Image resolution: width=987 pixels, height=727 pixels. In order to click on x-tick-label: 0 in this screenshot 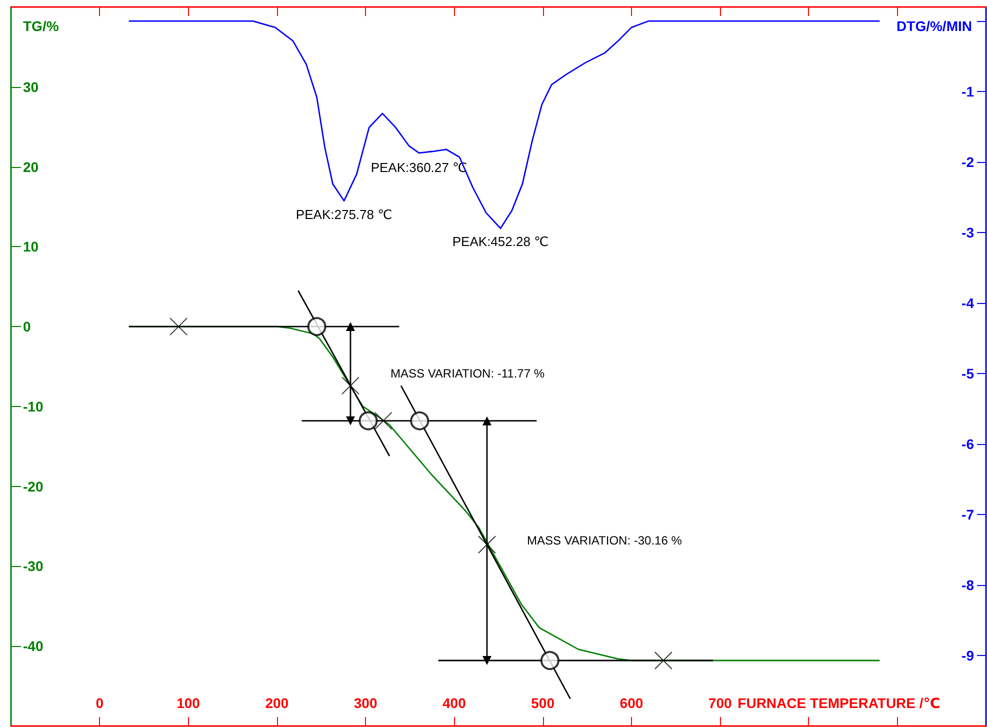, I will do `click(100, 703)`.